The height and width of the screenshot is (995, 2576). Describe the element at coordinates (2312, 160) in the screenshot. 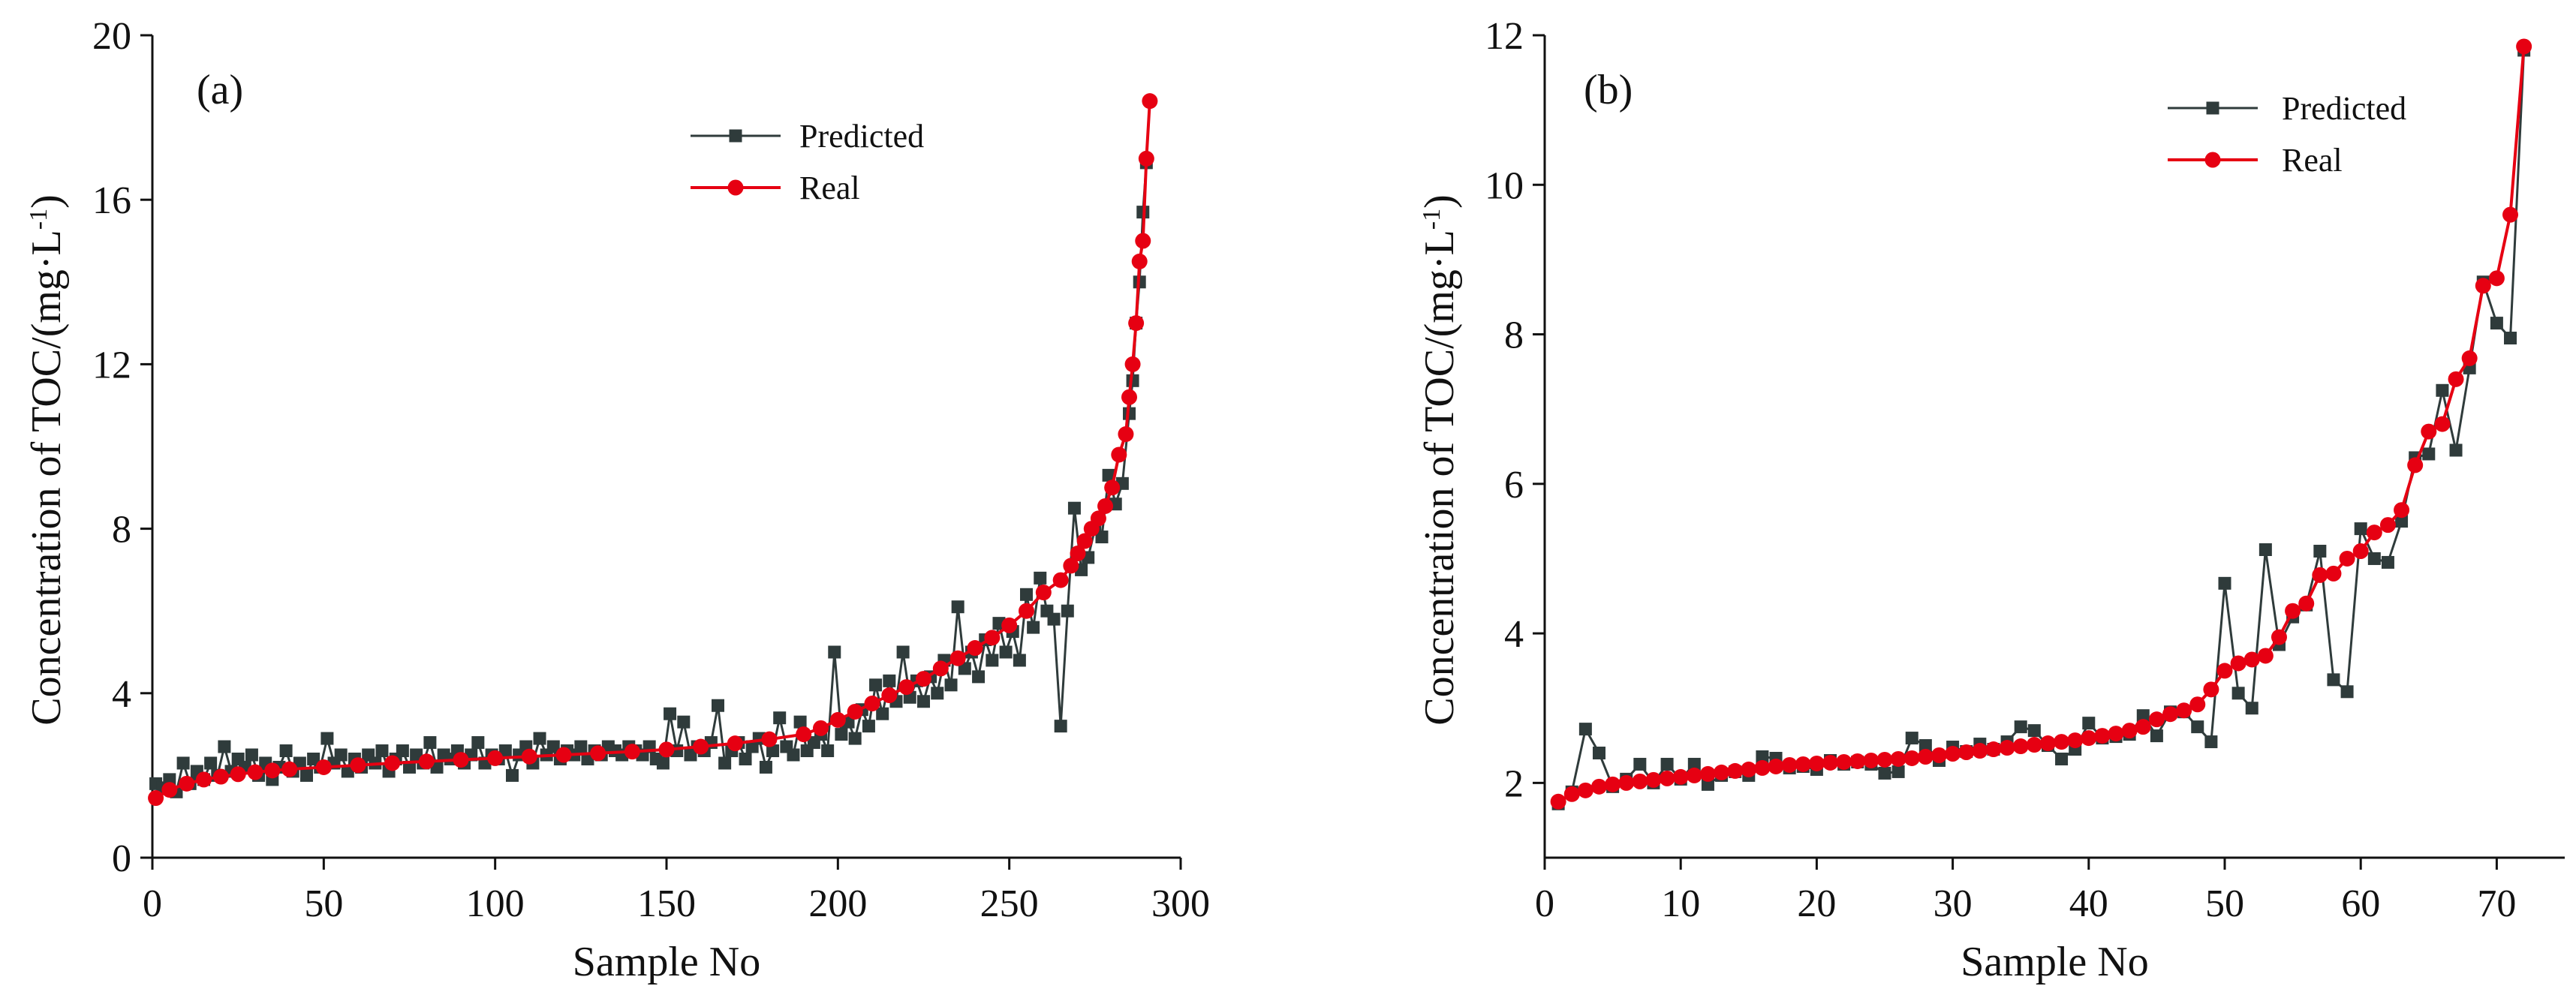

I see `legend-label-real: Real` at that location.